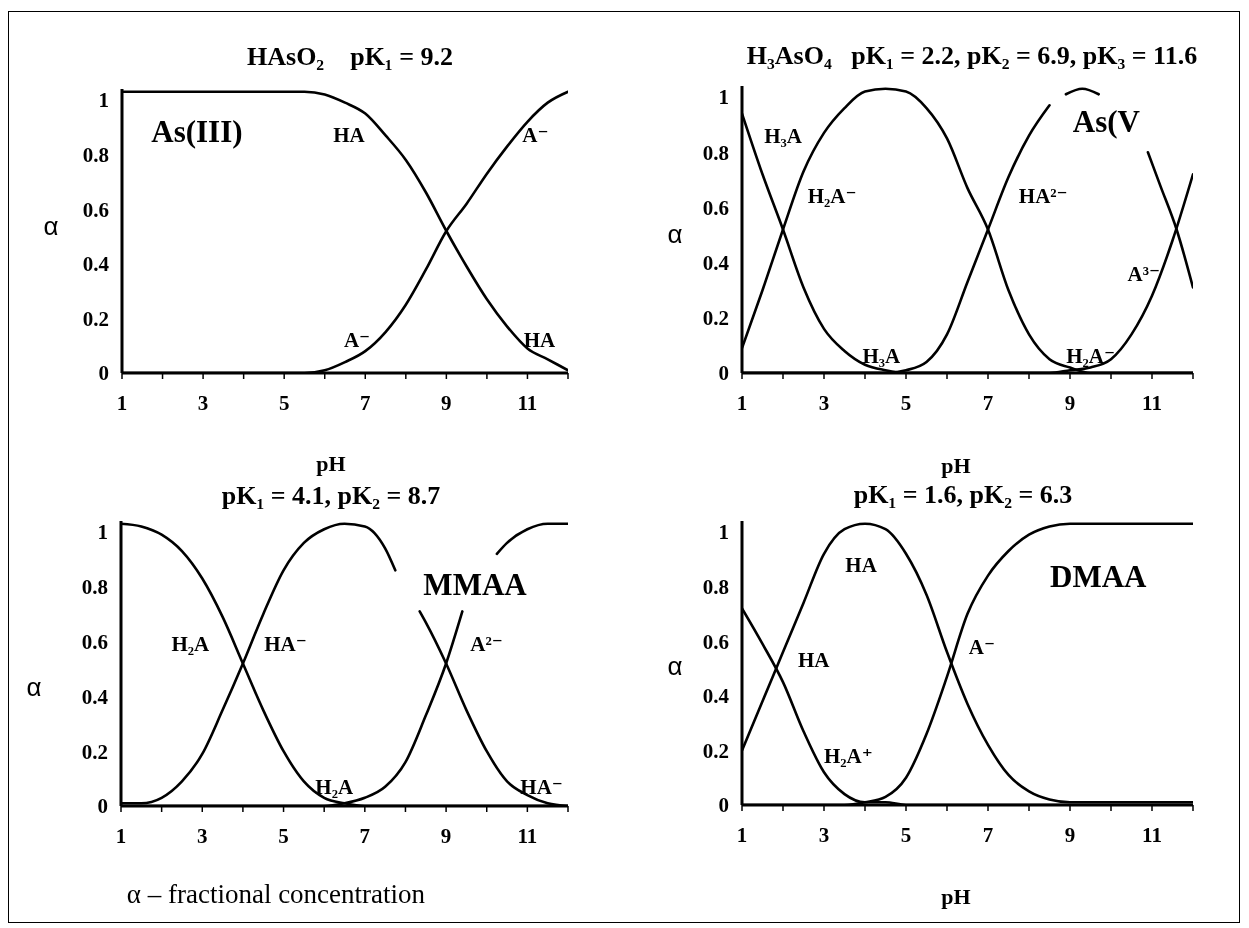 Image resolution: width=1249 pixels, height=928 pixels. I want to click on annotation: A²⁻, so click(486, 643).